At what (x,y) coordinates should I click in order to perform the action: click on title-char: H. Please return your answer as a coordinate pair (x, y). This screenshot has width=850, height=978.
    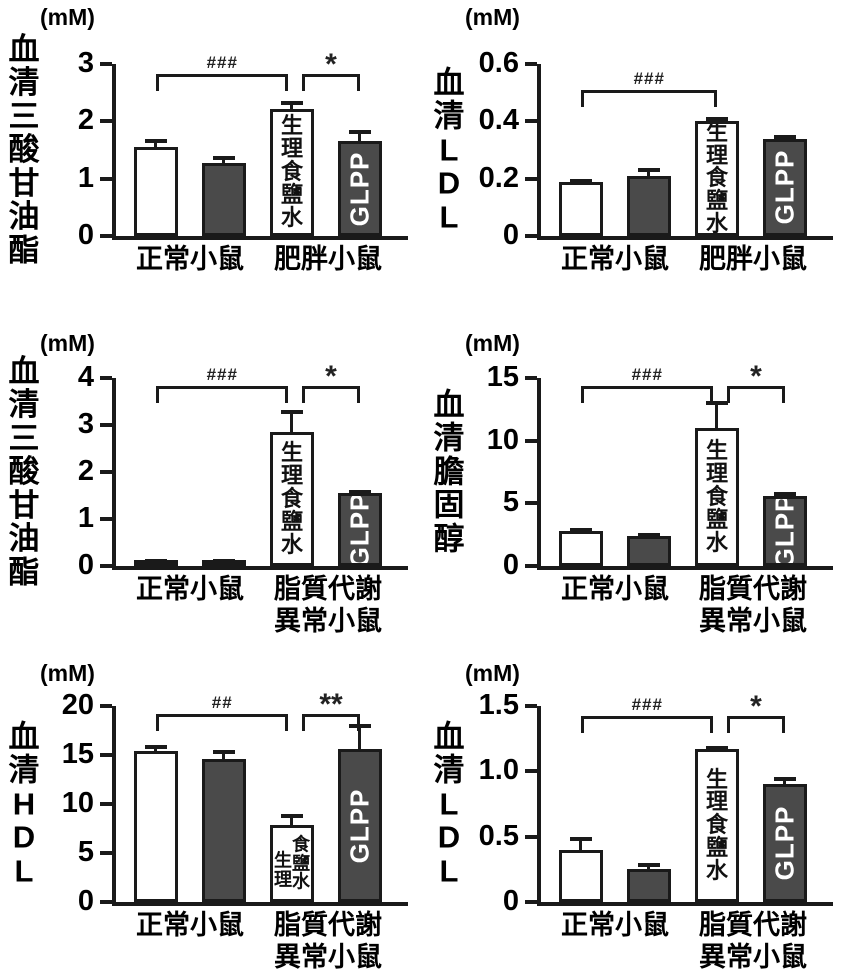
    Looking at the image, I should click on (24, 804).